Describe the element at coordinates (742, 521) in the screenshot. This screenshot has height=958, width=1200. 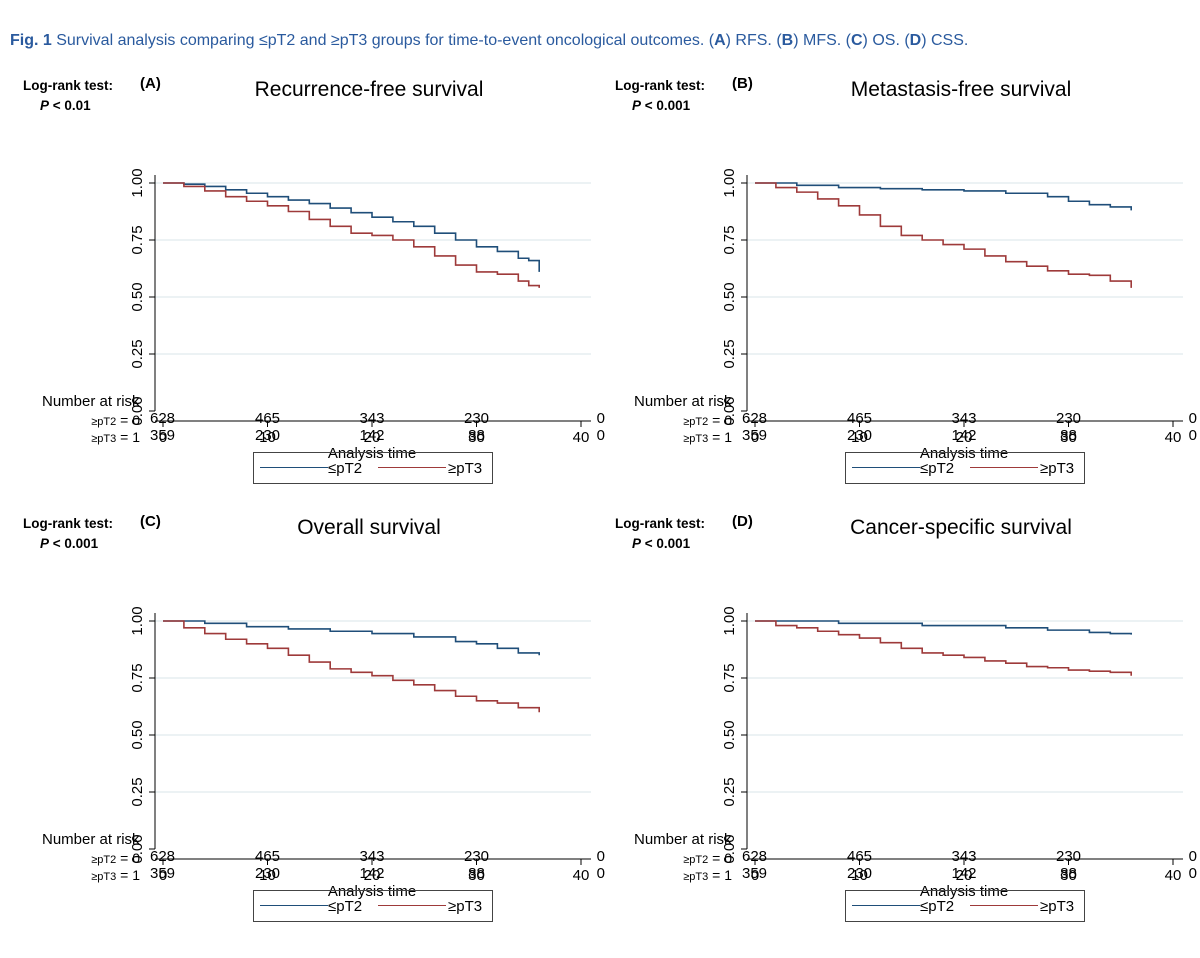
I see `panel-letter: (D)` at that location.